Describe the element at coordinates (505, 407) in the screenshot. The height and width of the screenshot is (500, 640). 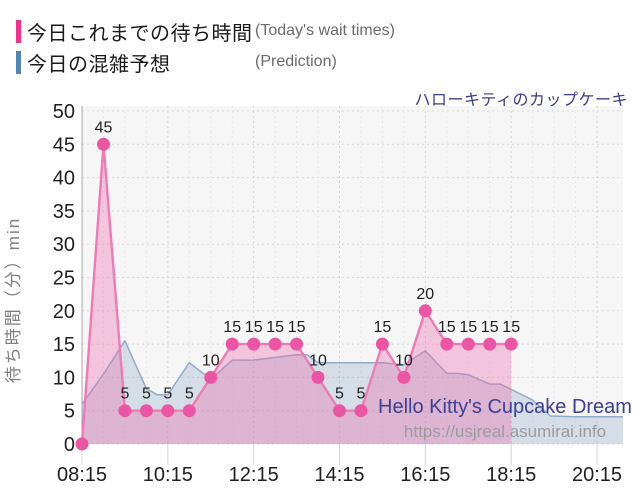
I see `watermark-title: Hello Kitty's Cupcake Dream` at that location.